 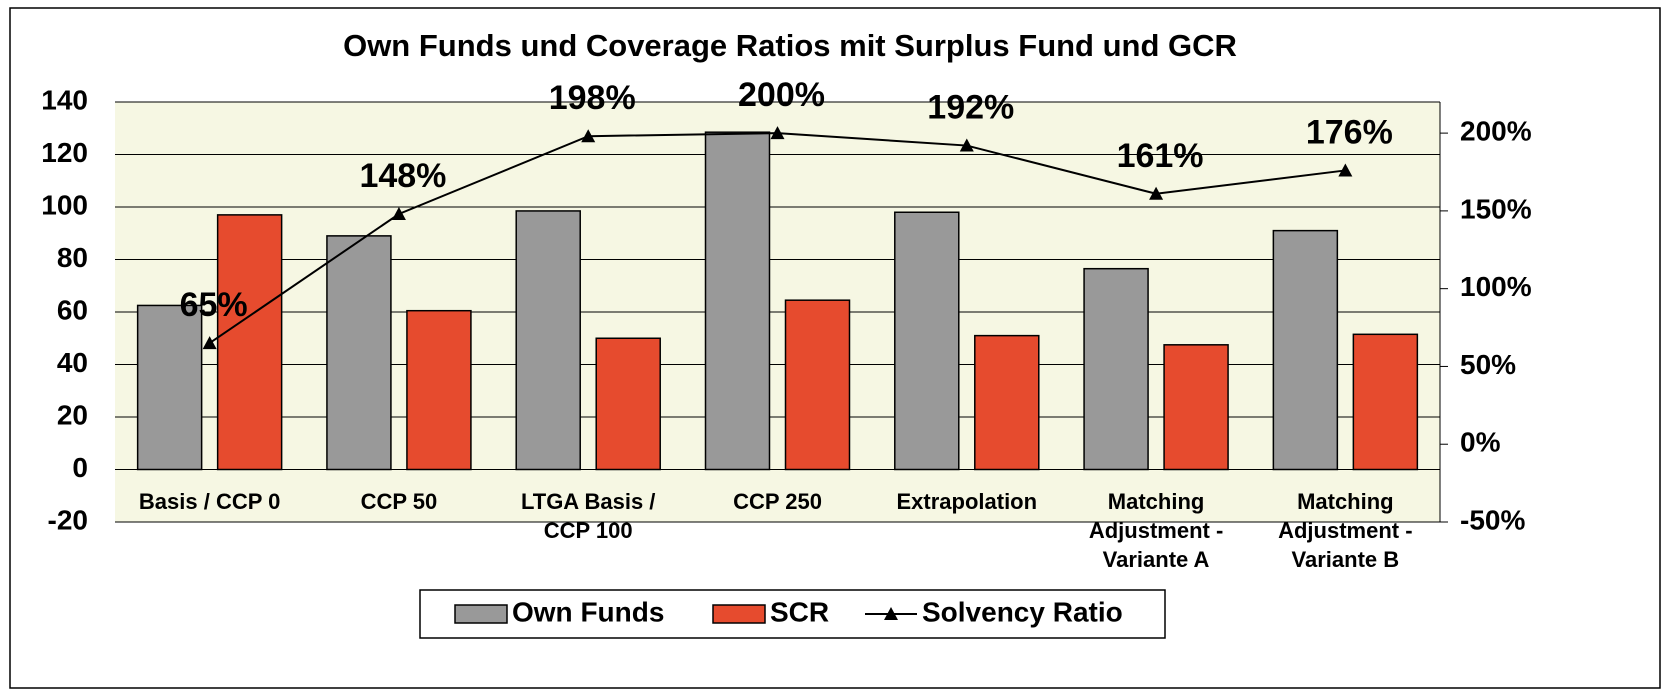 I want to click on legend-marker, so click(x=891, y=613).